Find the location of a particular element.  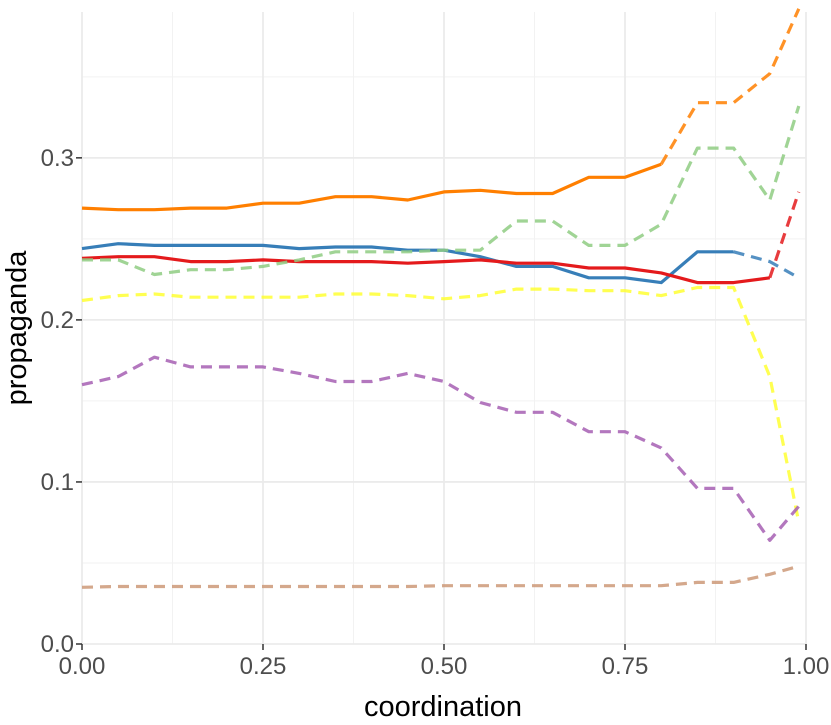

x-tick-label: 0.50 is located at coordinates (444, 666).